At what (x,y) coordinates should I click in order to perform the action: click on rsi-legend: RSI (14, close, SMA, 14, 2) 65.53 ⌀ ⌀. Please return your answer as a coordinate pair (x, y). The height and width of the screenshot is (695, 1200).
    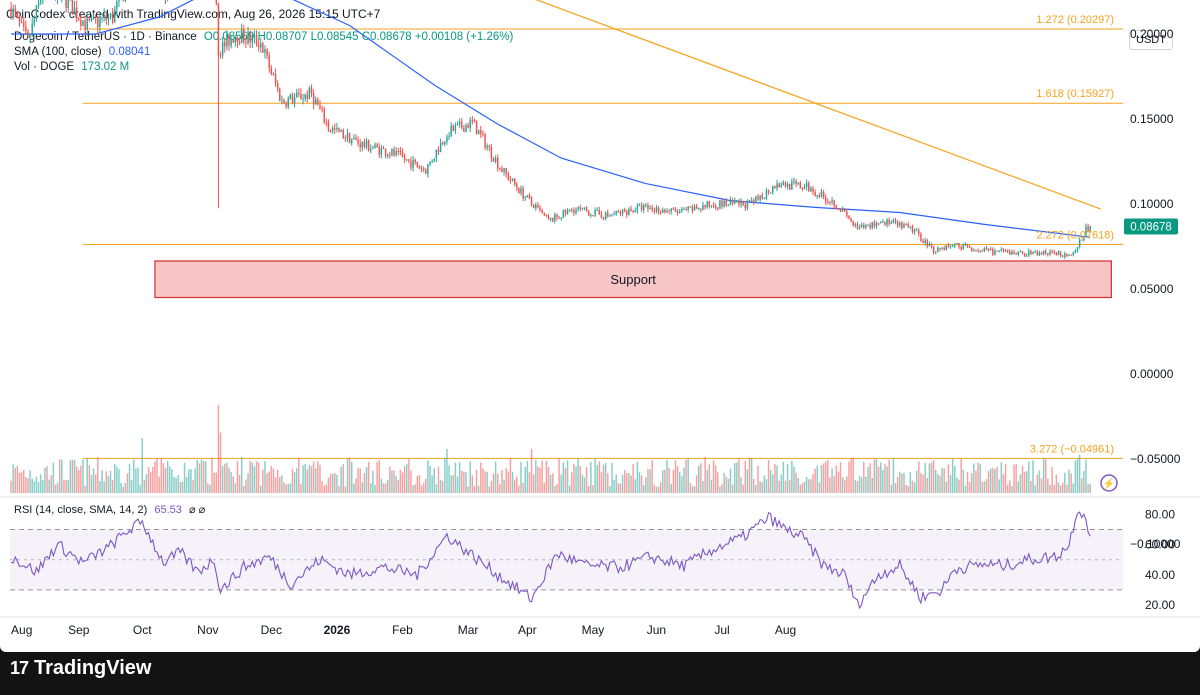
    Looking at the image, I should click on (109, 509).